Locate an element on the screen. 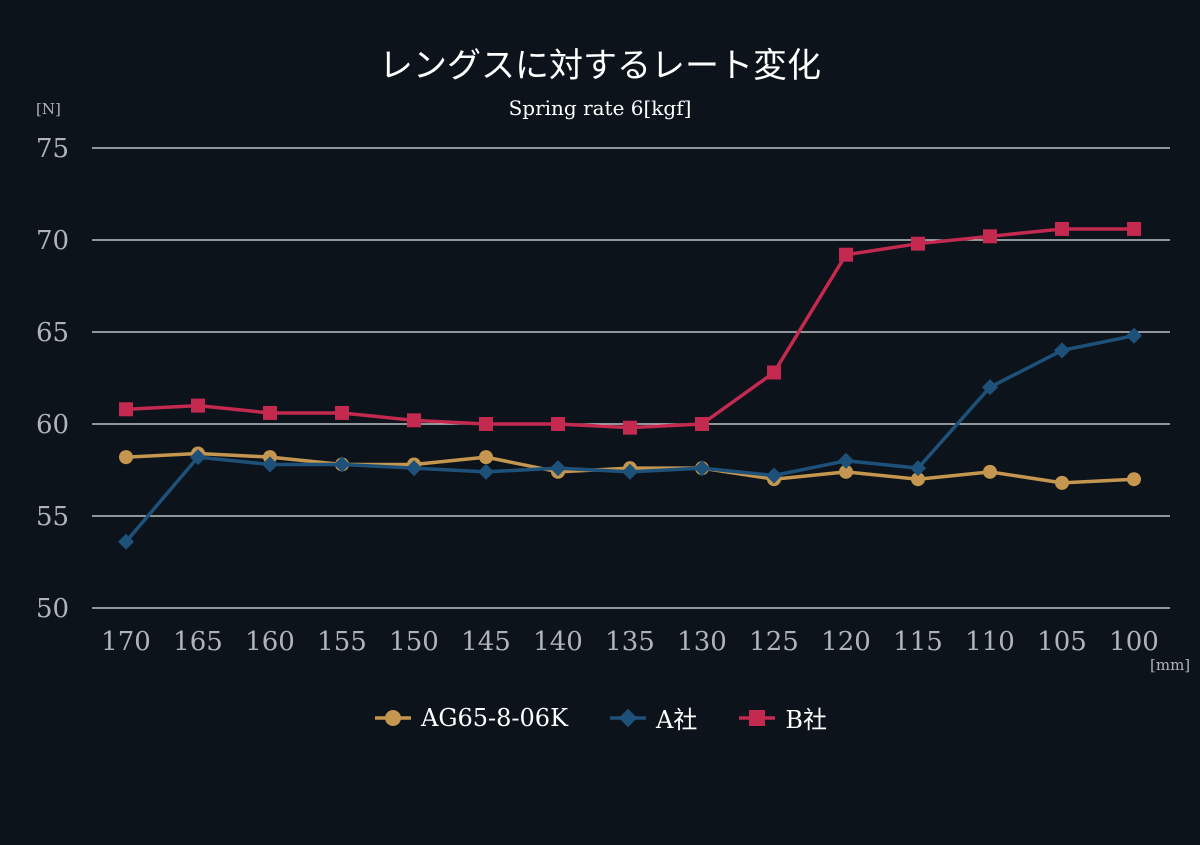  x-tick-label: 160 is located at coordinates (270, 642).